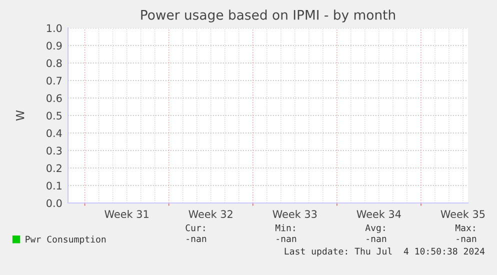  Describe the element at coordinates (54, 98) in the screenshot. I see `y-tick-label: 0.6` at that location.